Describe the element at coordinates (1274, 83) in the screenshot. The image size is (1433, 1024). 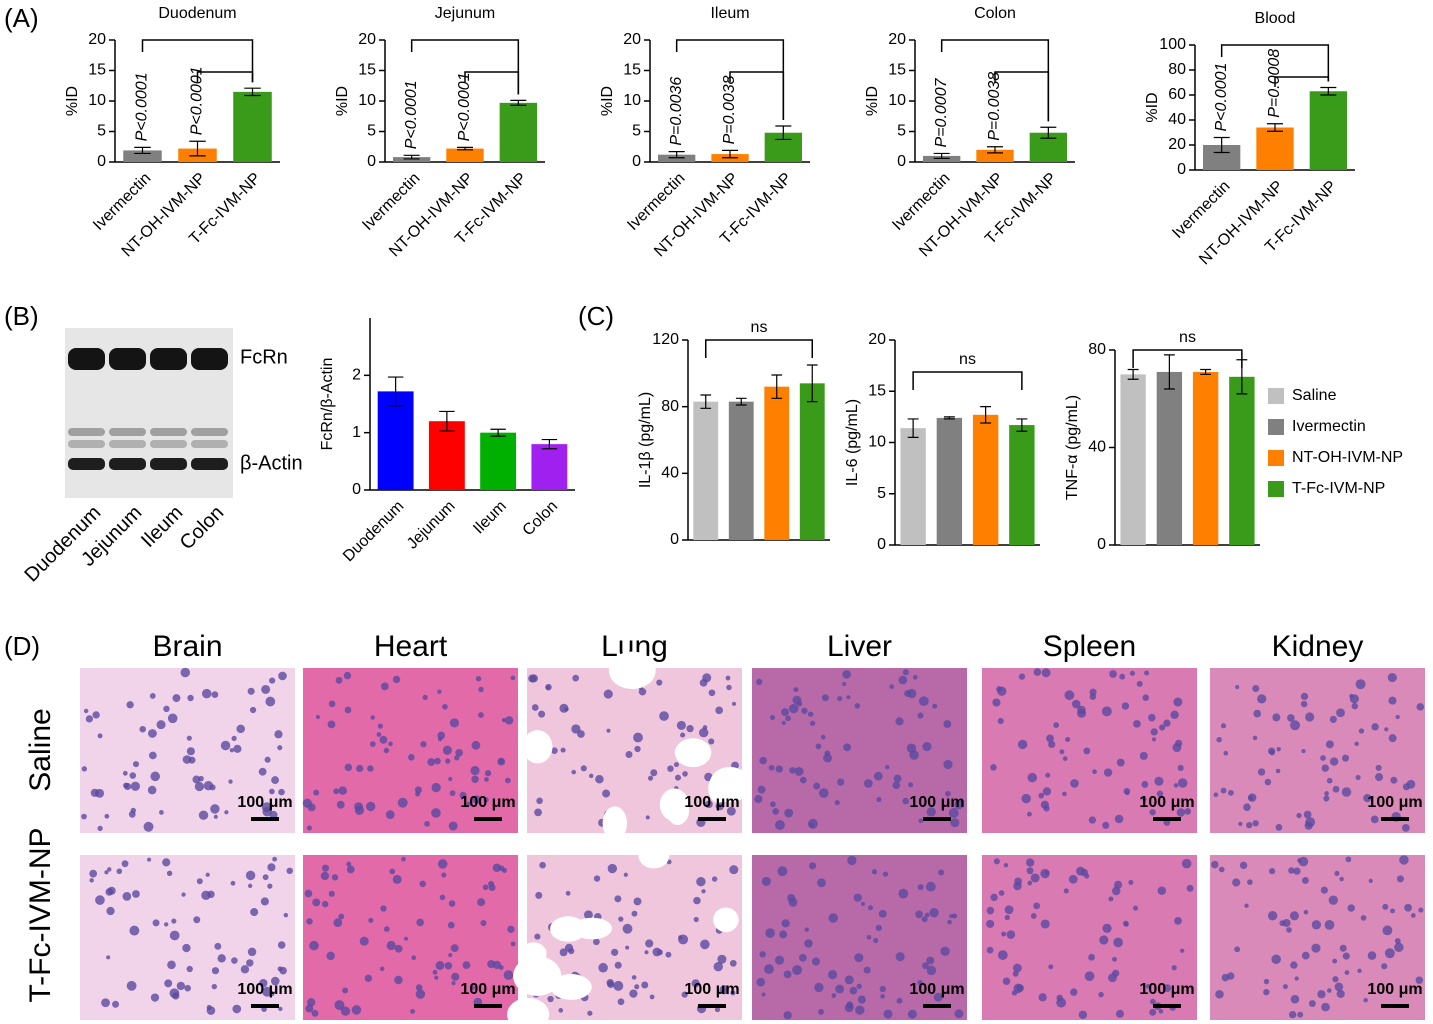
I see `p-value: P=0.0008` at that location.